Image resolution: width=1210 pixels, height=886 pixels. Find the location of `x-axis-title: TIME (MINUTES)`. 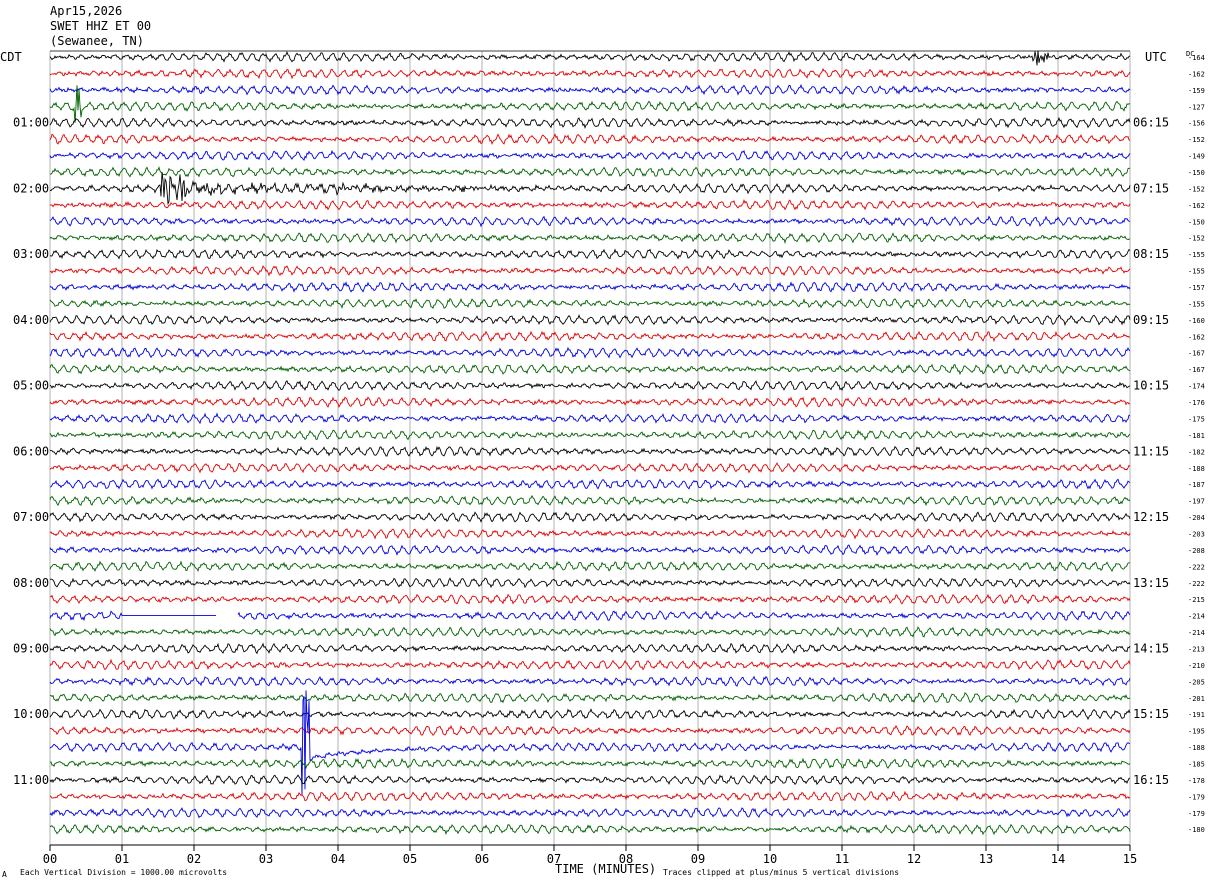

x-axis-title: TIME (MINUTES) is located at coordinates (606, 869).